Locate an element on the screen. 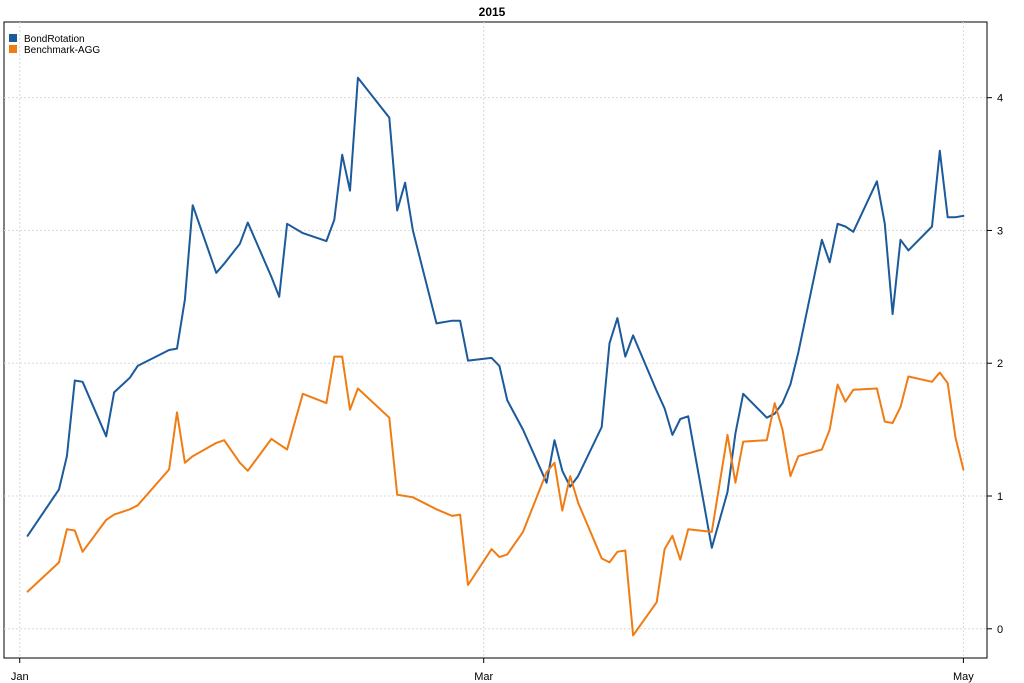 The height and width of the screenshot is (683, 1024). legend-swatch-benchmark-agg is located at coordinates (13, 49).